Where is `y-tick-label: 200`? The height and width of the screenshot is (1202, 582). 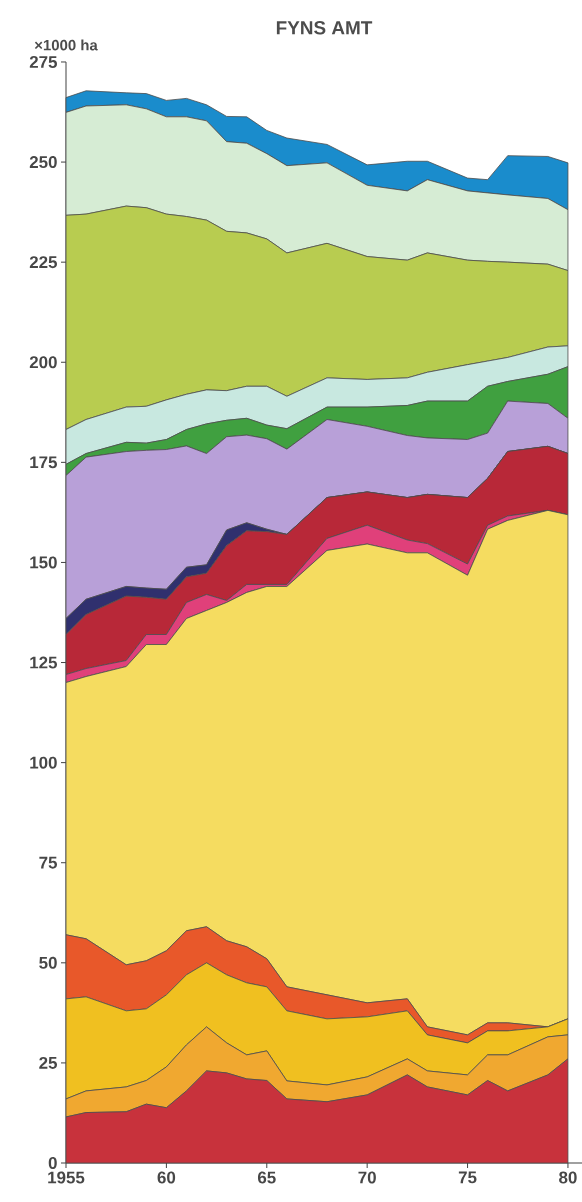 y-tick-label: 200 is located at coordinates (43, 362).